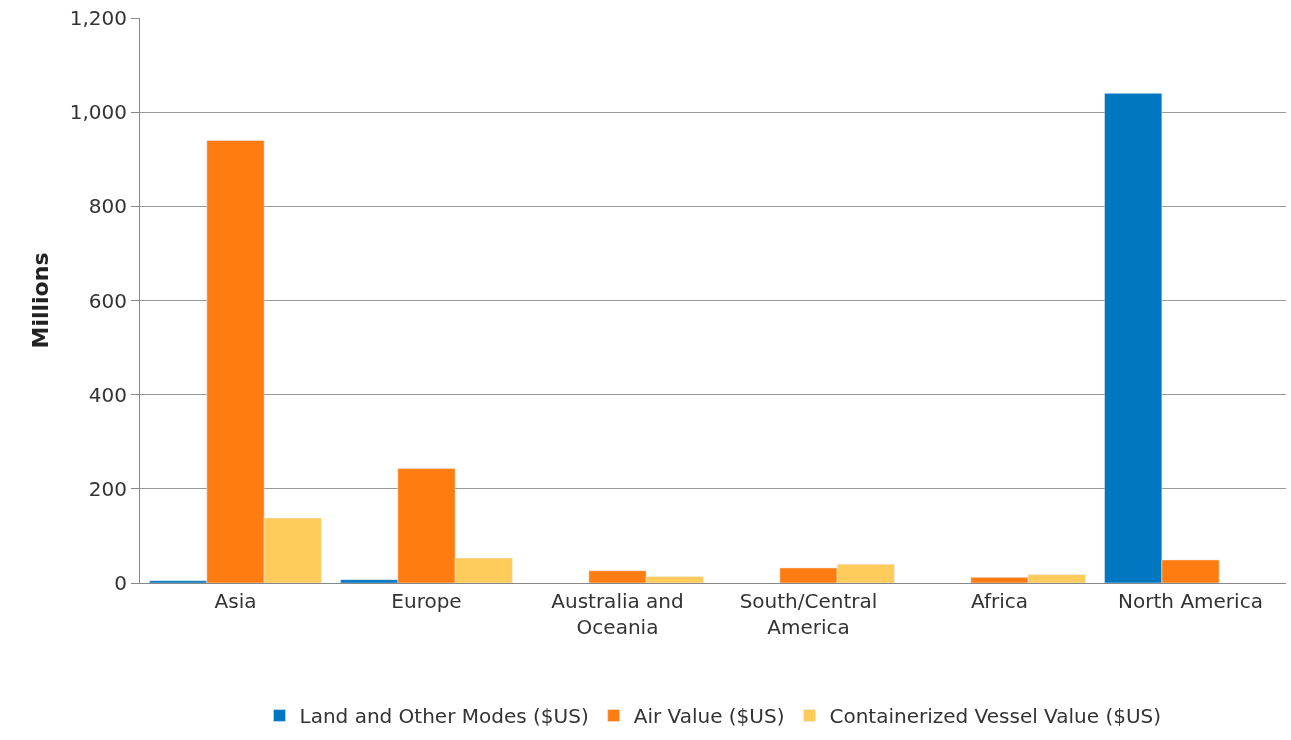  What do you see at coordinates (107, 488) in the screenshot?
I see `y-tick-label: 200` at bounding box center [107, 488].